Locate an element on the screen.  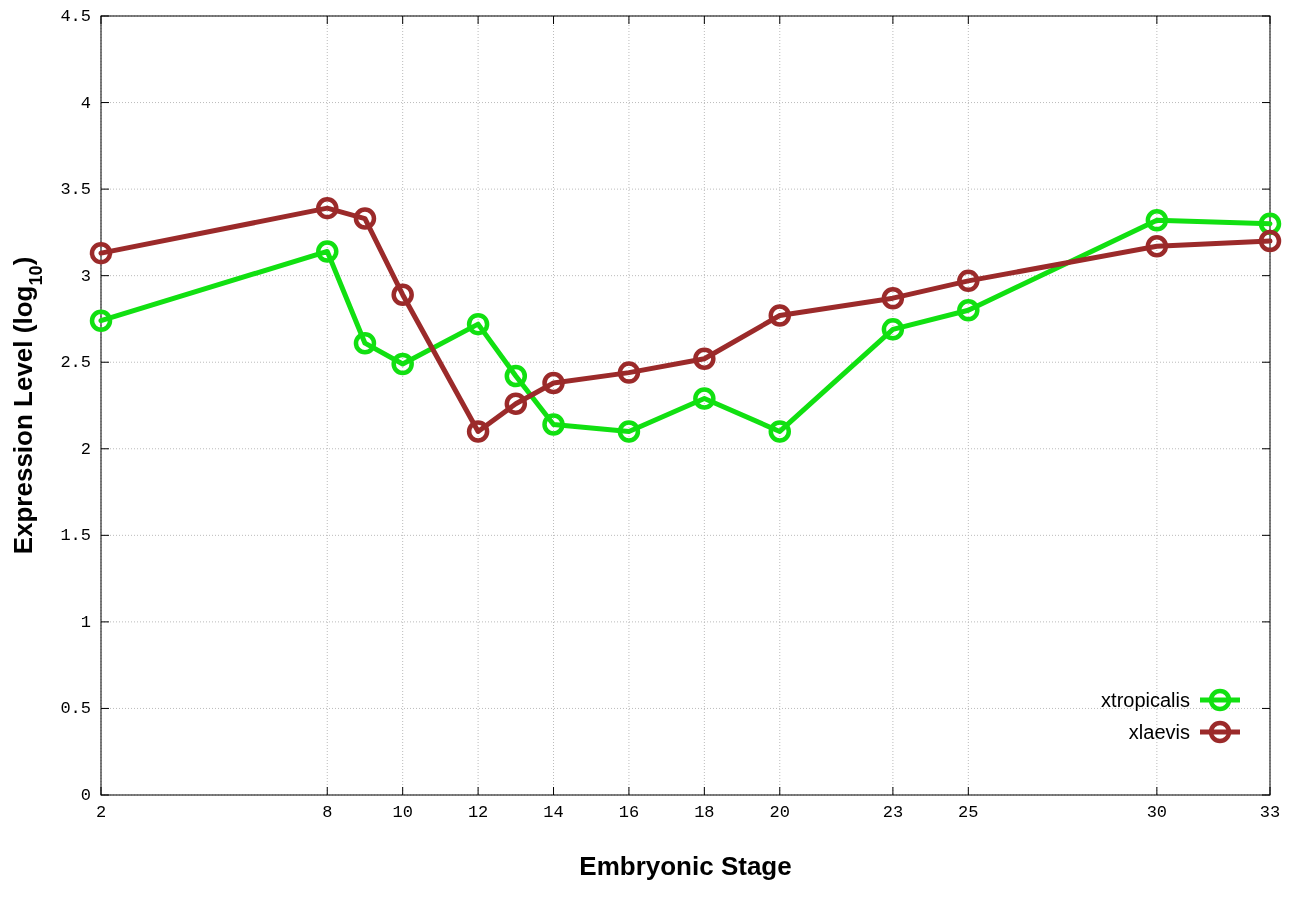
y-tick-label: 2.5 is located at coordinates (75, 363).